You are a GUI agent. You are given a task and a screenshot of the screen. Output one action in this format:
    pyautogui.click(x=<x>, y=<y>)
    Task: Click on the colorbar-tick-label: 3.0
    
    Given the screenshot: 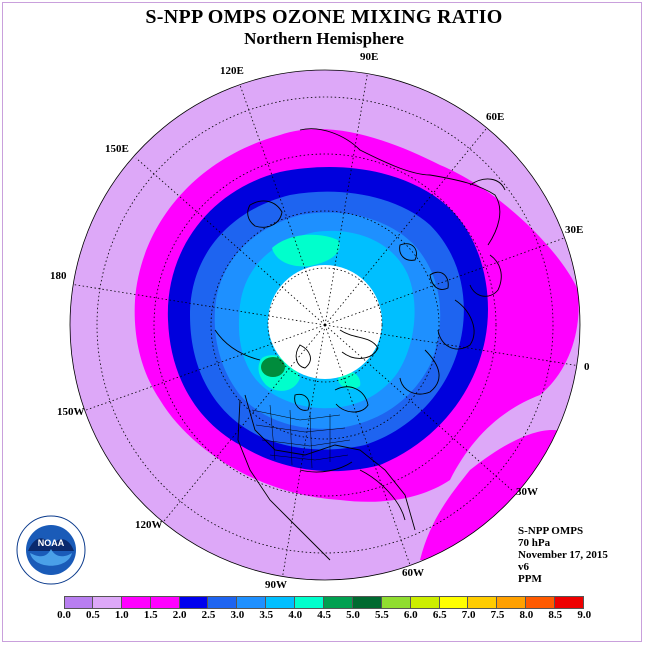 What is the action you would take?
    pyautogui.click(x=237, y=615)
    